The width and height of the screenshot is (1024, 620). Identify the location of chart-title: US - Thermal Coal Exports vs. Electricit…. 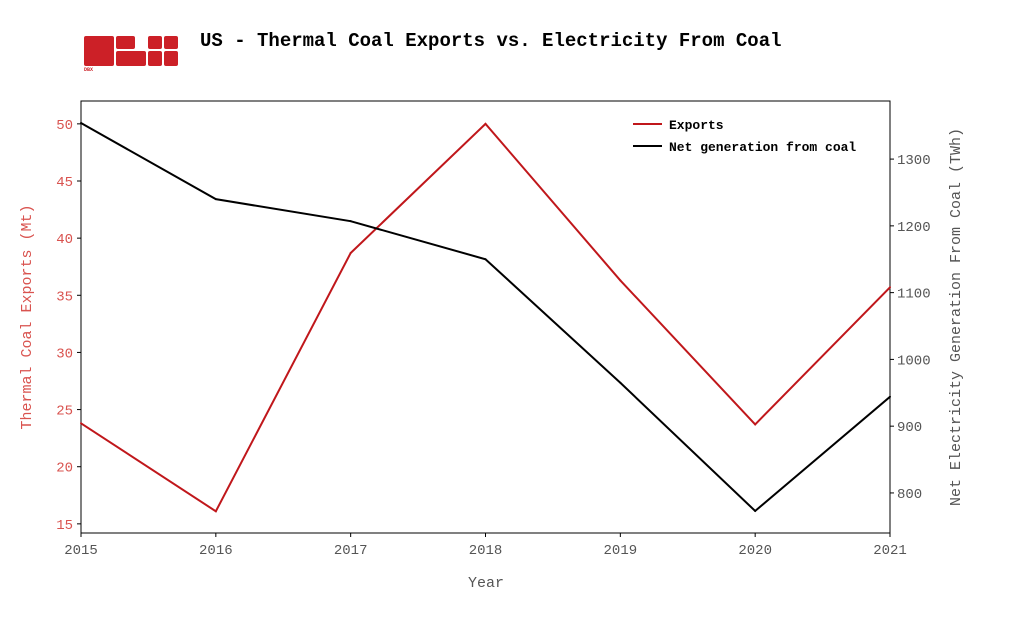
(491, 41).